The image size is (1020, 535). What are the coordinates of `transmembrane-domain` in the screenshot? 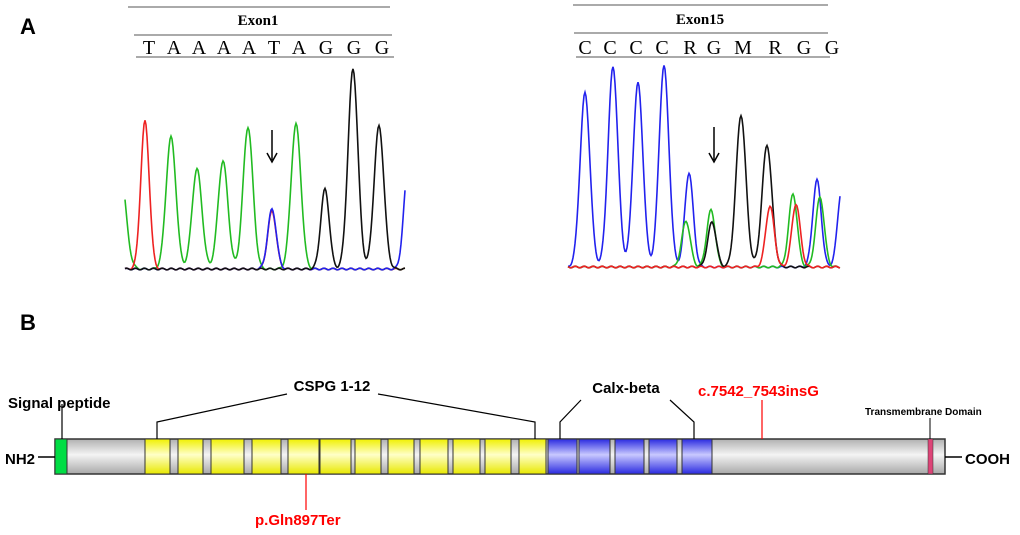 It's located at (930, 456).